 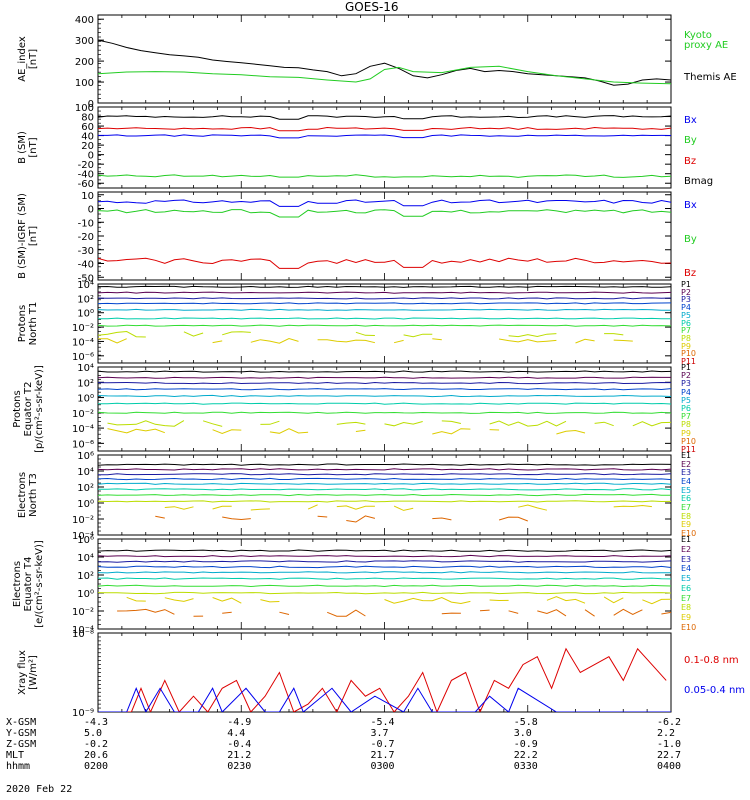 I want to click on x-tick-value-2-0: -5.4, so click(x=382, y=722).